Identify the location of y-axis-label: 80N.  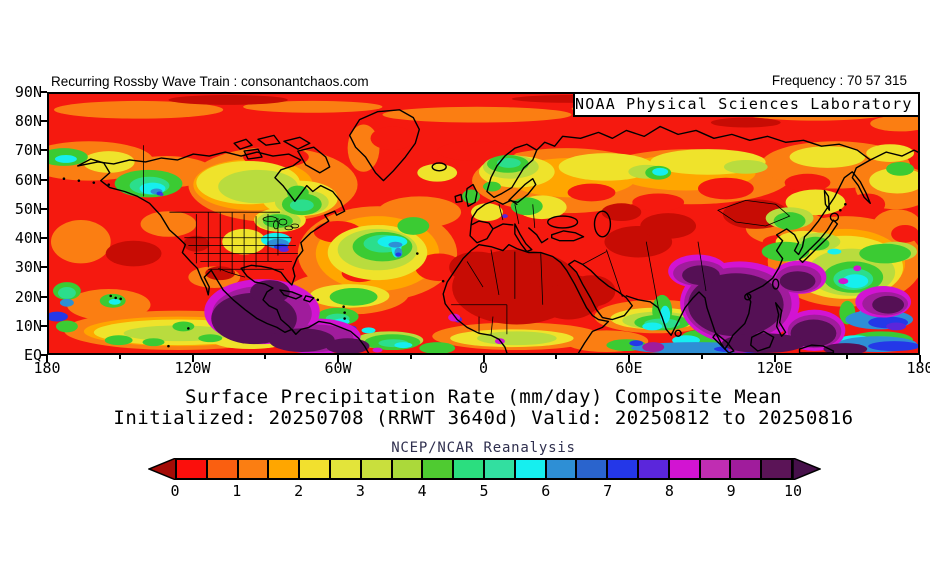
(28, 121).